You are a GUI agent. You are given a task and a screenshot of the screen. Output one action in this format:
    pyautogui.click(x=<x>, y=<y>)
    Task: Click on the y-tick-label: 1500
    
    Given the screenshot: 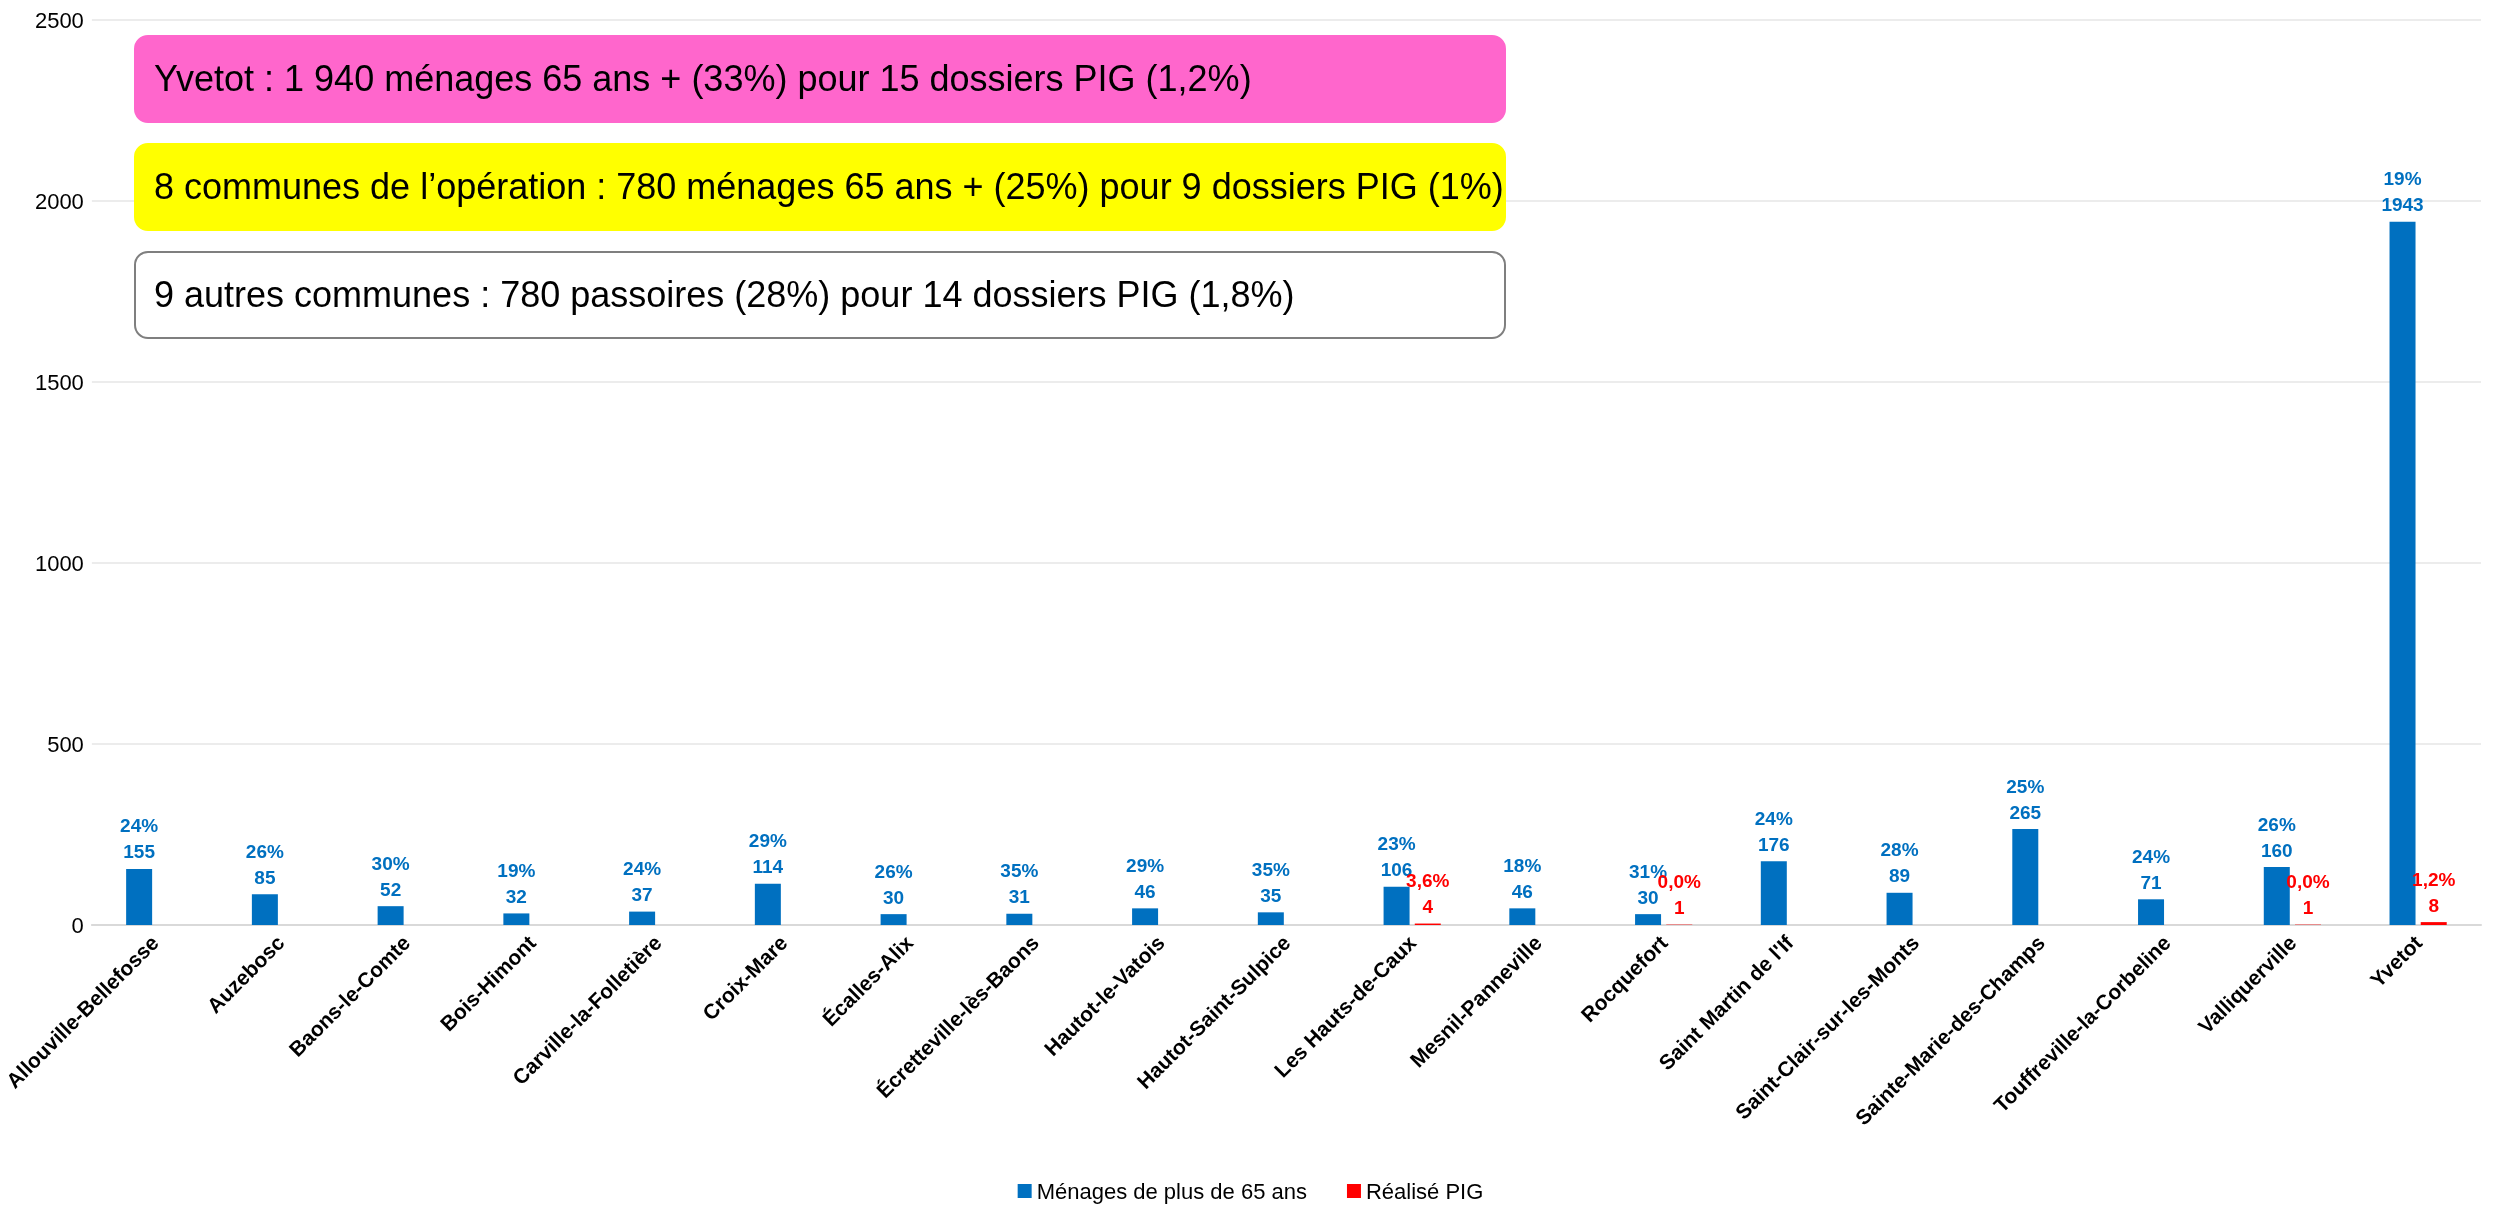 What is the action you would take?
    pyautogui.click(x=59, y=382)
    